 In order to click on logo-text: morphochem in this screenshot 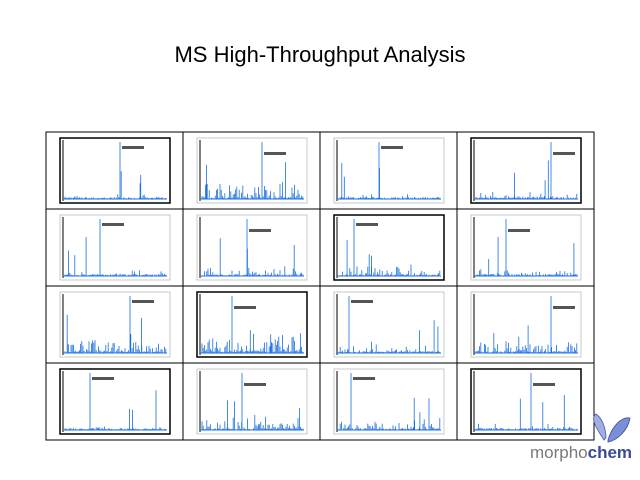, I will do `click(581, 452)`.